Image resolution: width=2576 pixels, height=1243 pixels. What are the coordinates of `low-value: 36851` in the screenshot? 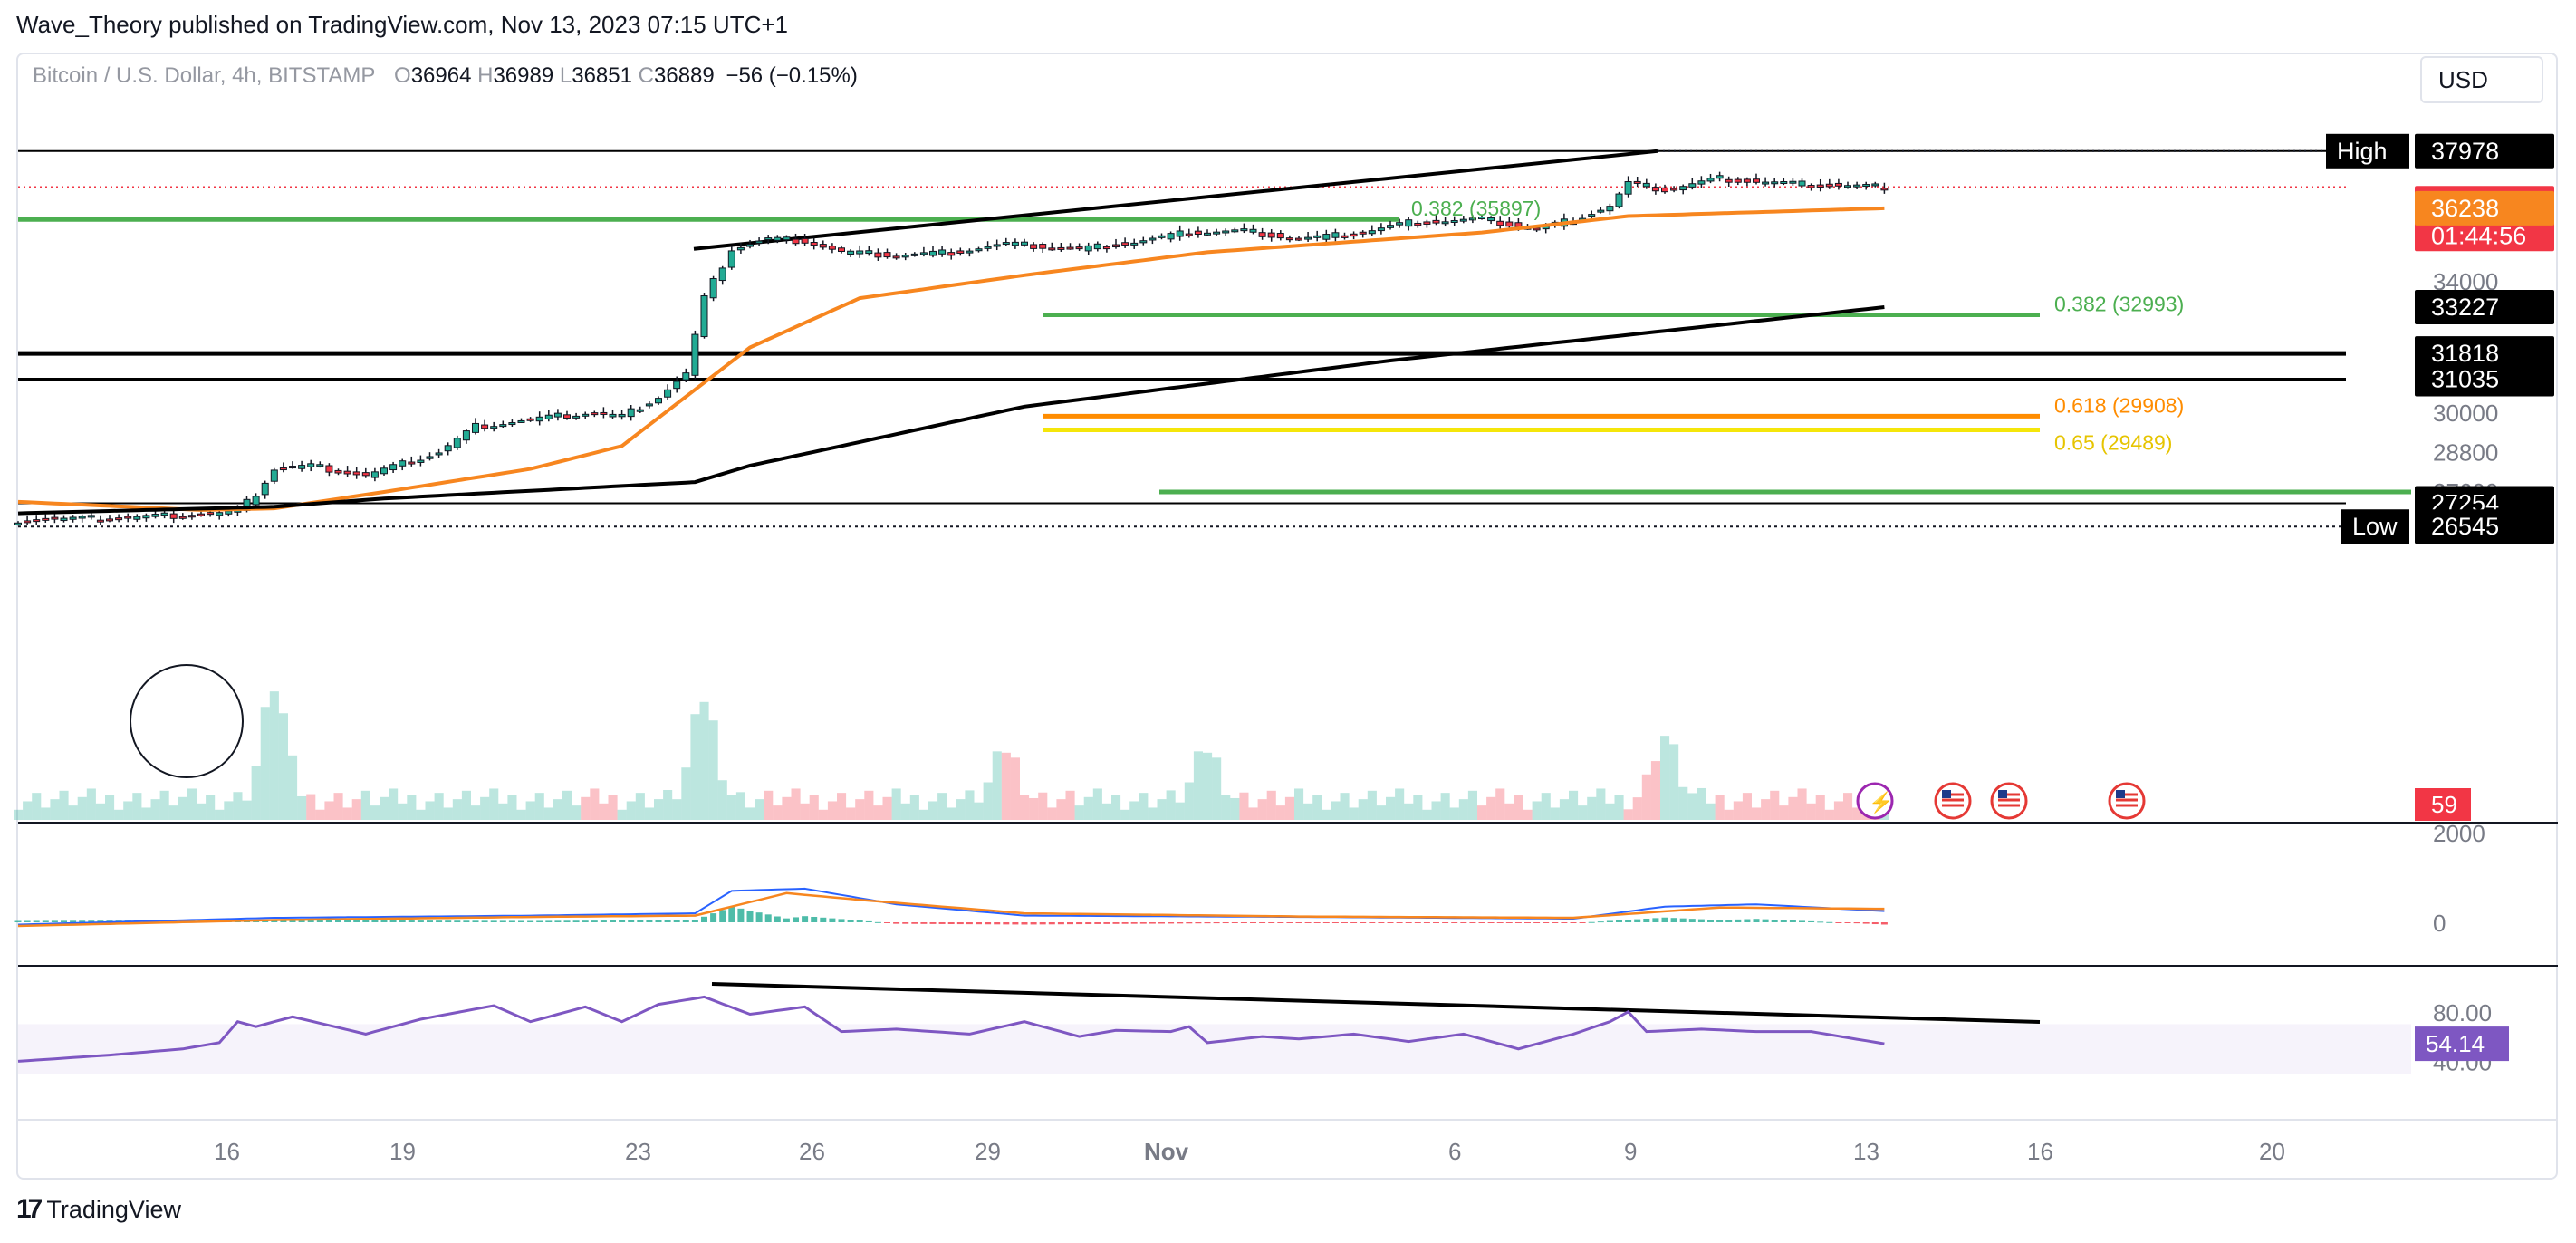 It's located at (602, 75).